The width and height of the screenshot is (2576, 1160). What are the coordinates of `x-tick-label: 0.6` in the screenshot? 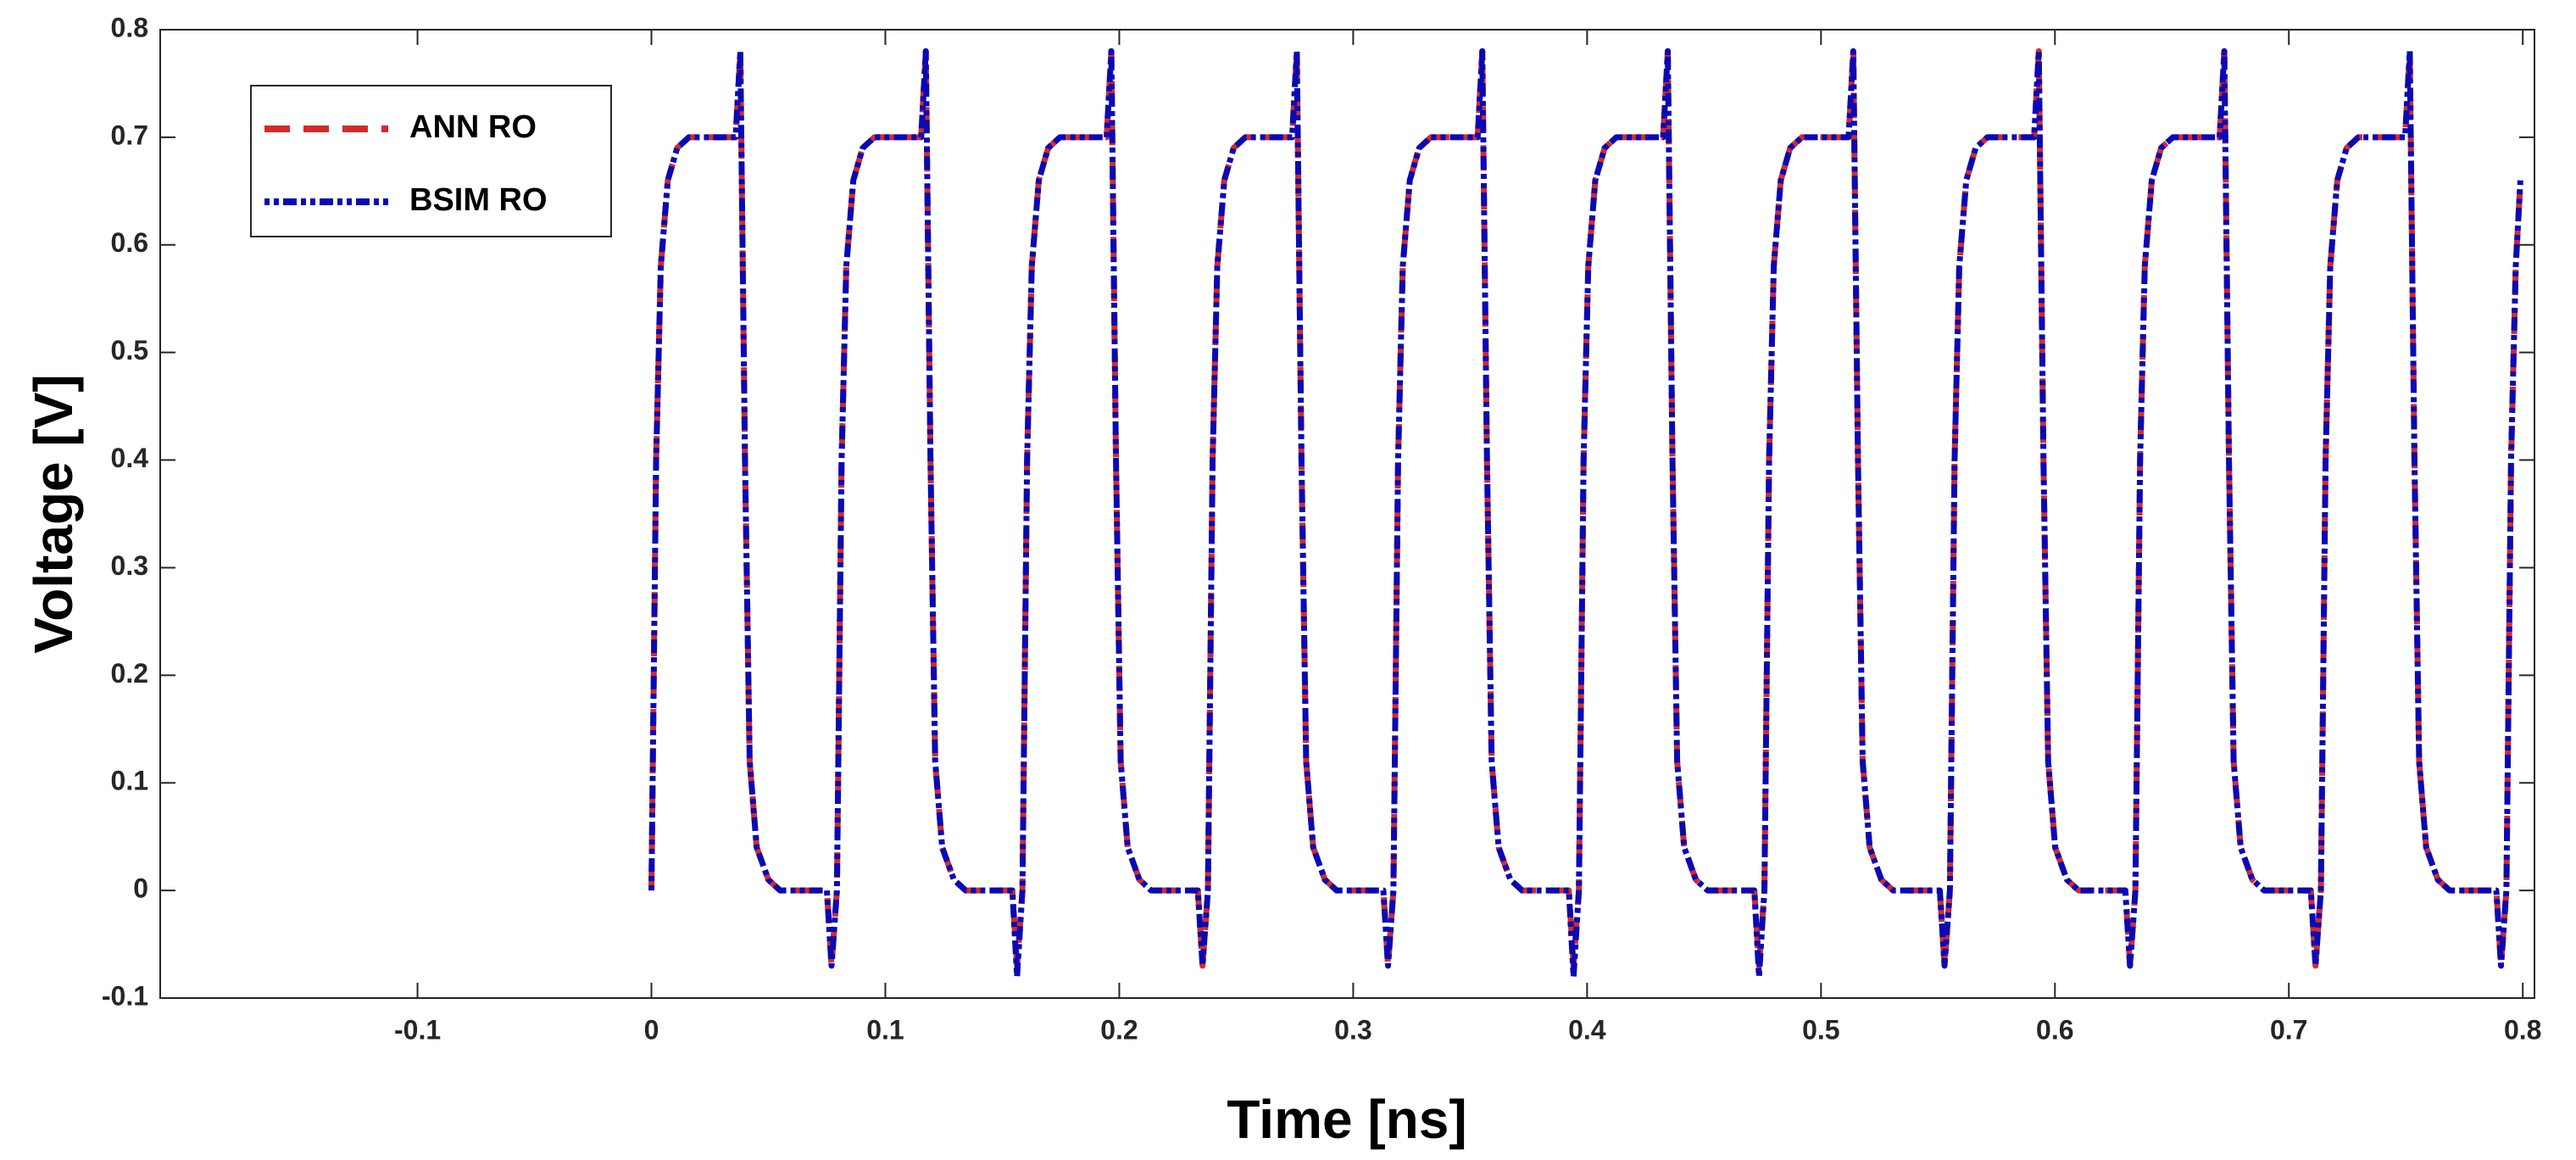 It's located at (2054, 1029).